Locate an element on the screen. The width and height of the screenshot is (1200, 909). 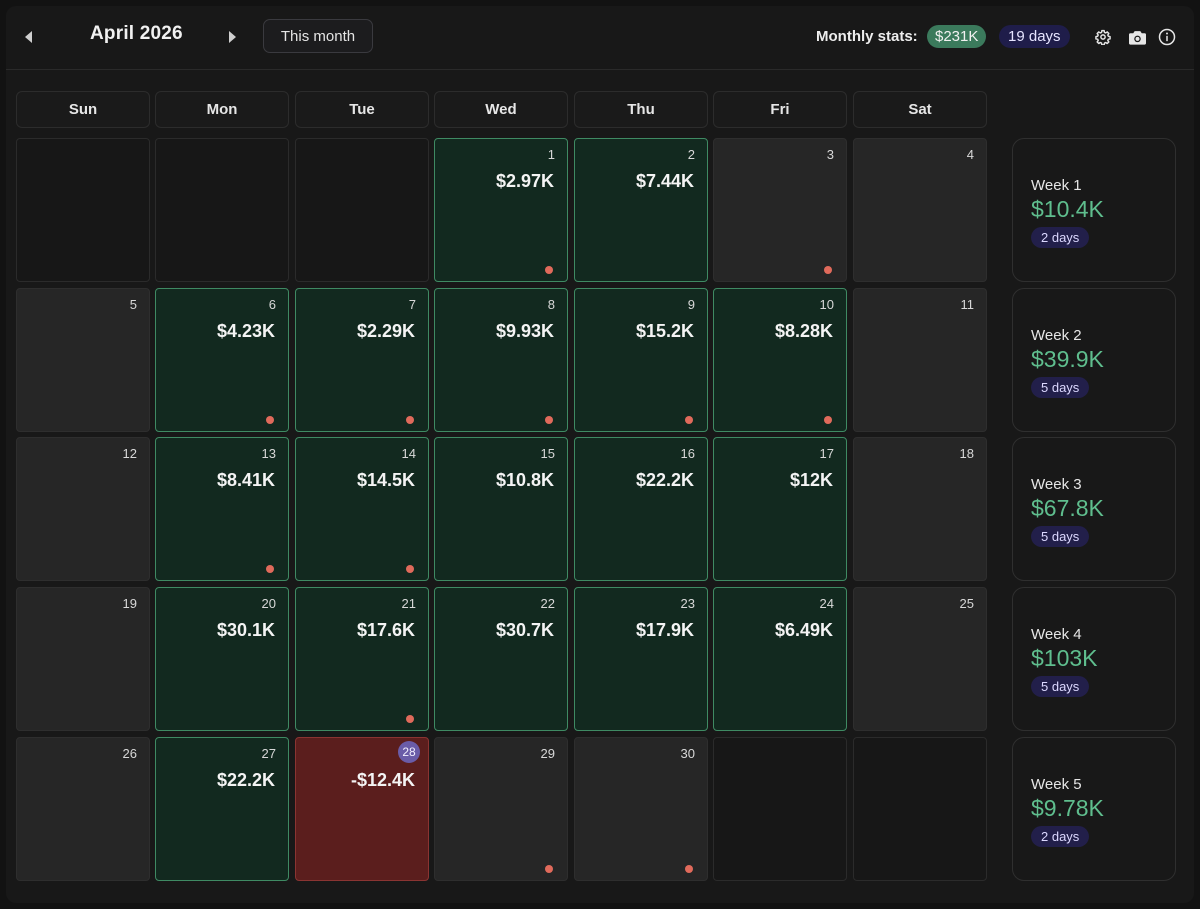
day-cell-11: 11 is located at coordinates (920, 360).